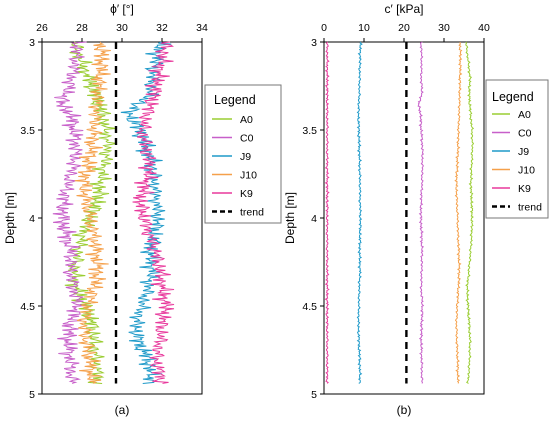  I want to click on panel-a-xaxis-title: ϕ′ [°], so click(122, 9).